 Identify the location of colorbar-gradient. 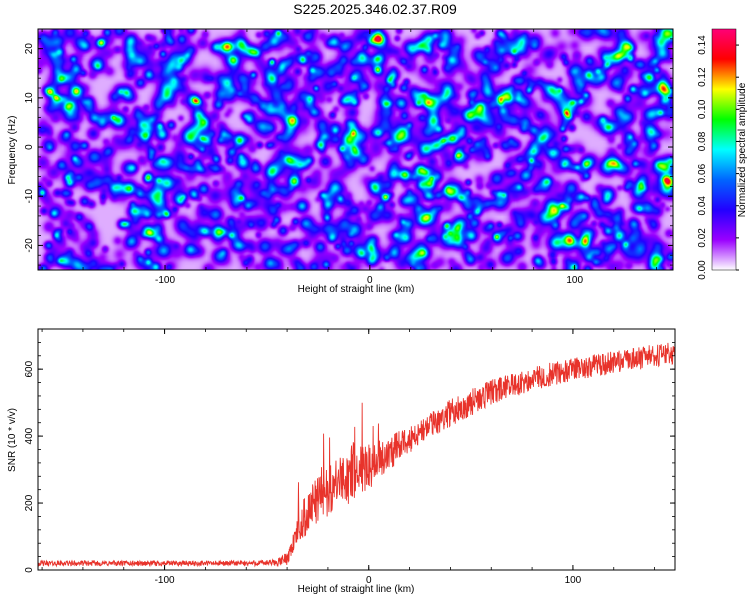
(724, 149).